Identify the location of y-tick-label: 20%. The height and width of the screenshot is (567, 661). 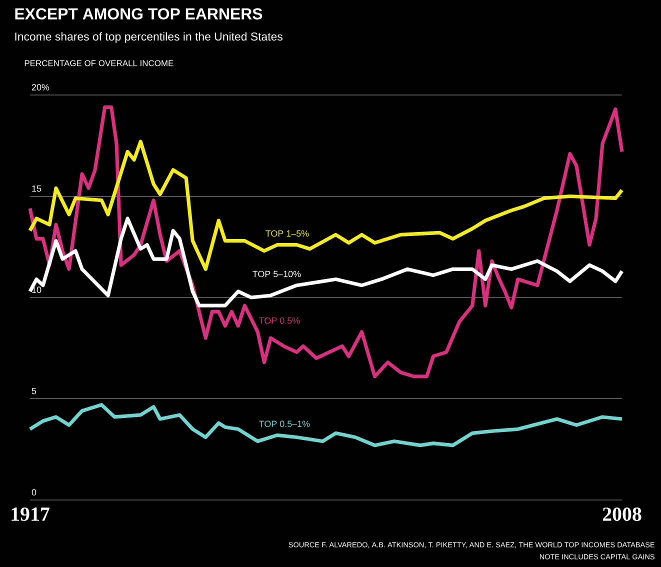
(41, 87).